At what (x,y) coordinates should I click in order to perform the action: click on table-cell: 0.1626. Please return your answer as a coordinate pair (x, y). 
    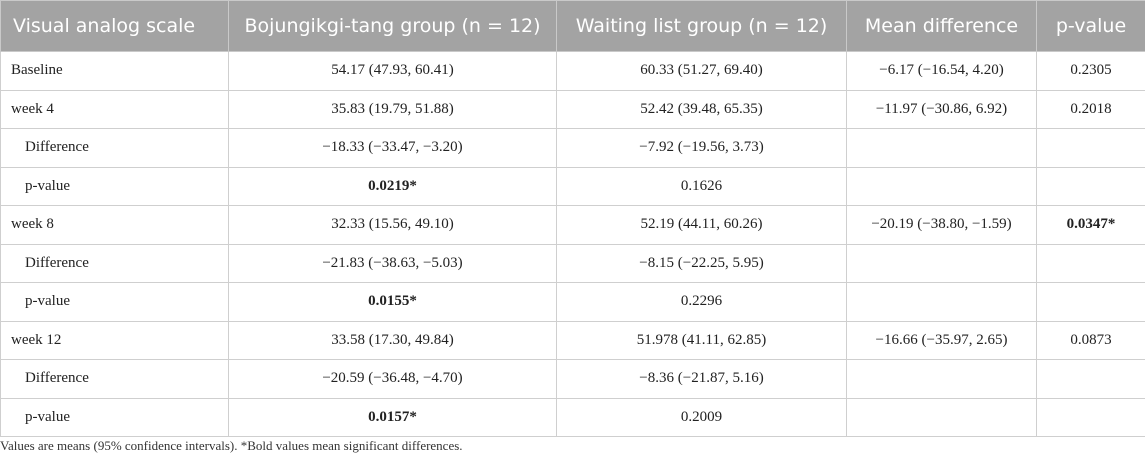
    Looking at the image, I should click on (701, 186).